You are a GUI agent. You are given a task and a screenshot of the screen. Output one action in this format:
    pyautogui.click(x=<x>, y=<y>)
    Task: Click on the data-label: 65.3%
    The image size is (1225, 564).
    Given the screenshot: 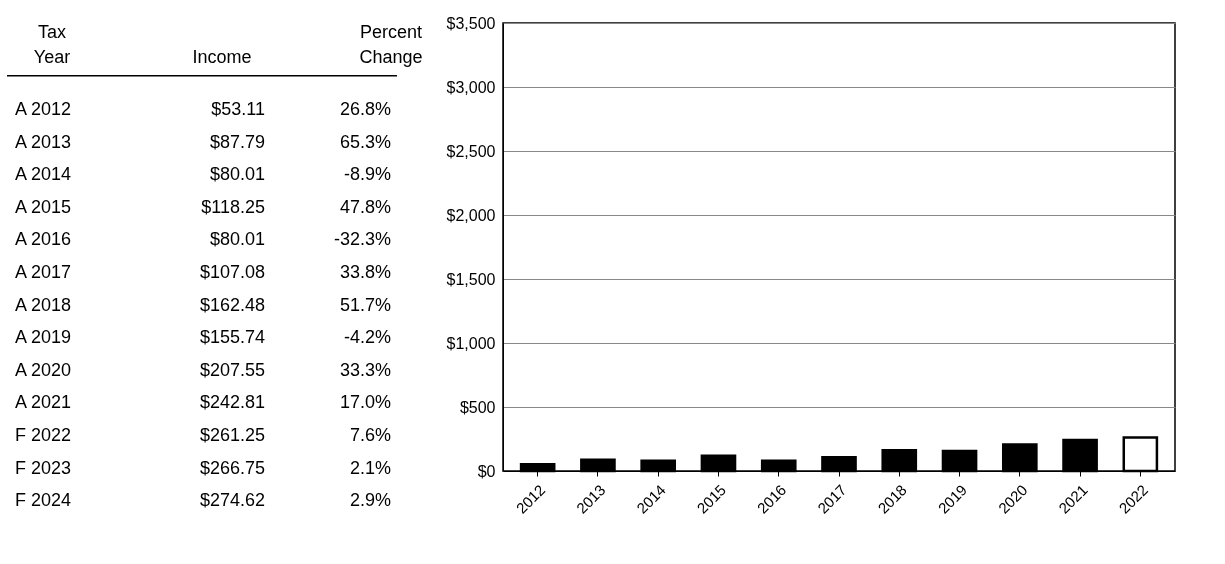 What is the action you would take?
    pyautogui.click(x=365, y=141)
    